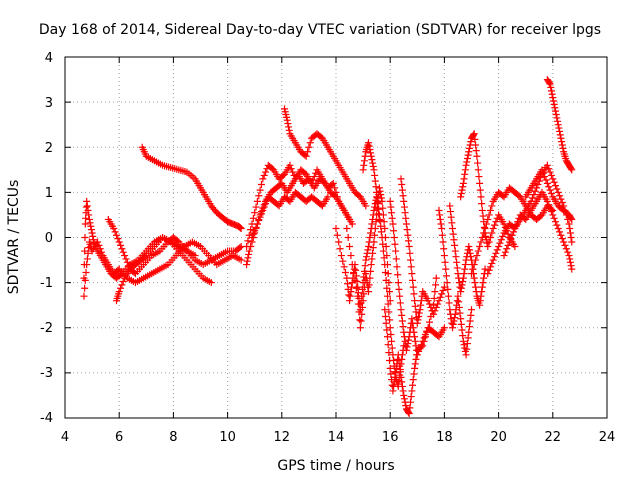 The image size is (640, 480). I want to click on series-arc-v, so click(559, 125).